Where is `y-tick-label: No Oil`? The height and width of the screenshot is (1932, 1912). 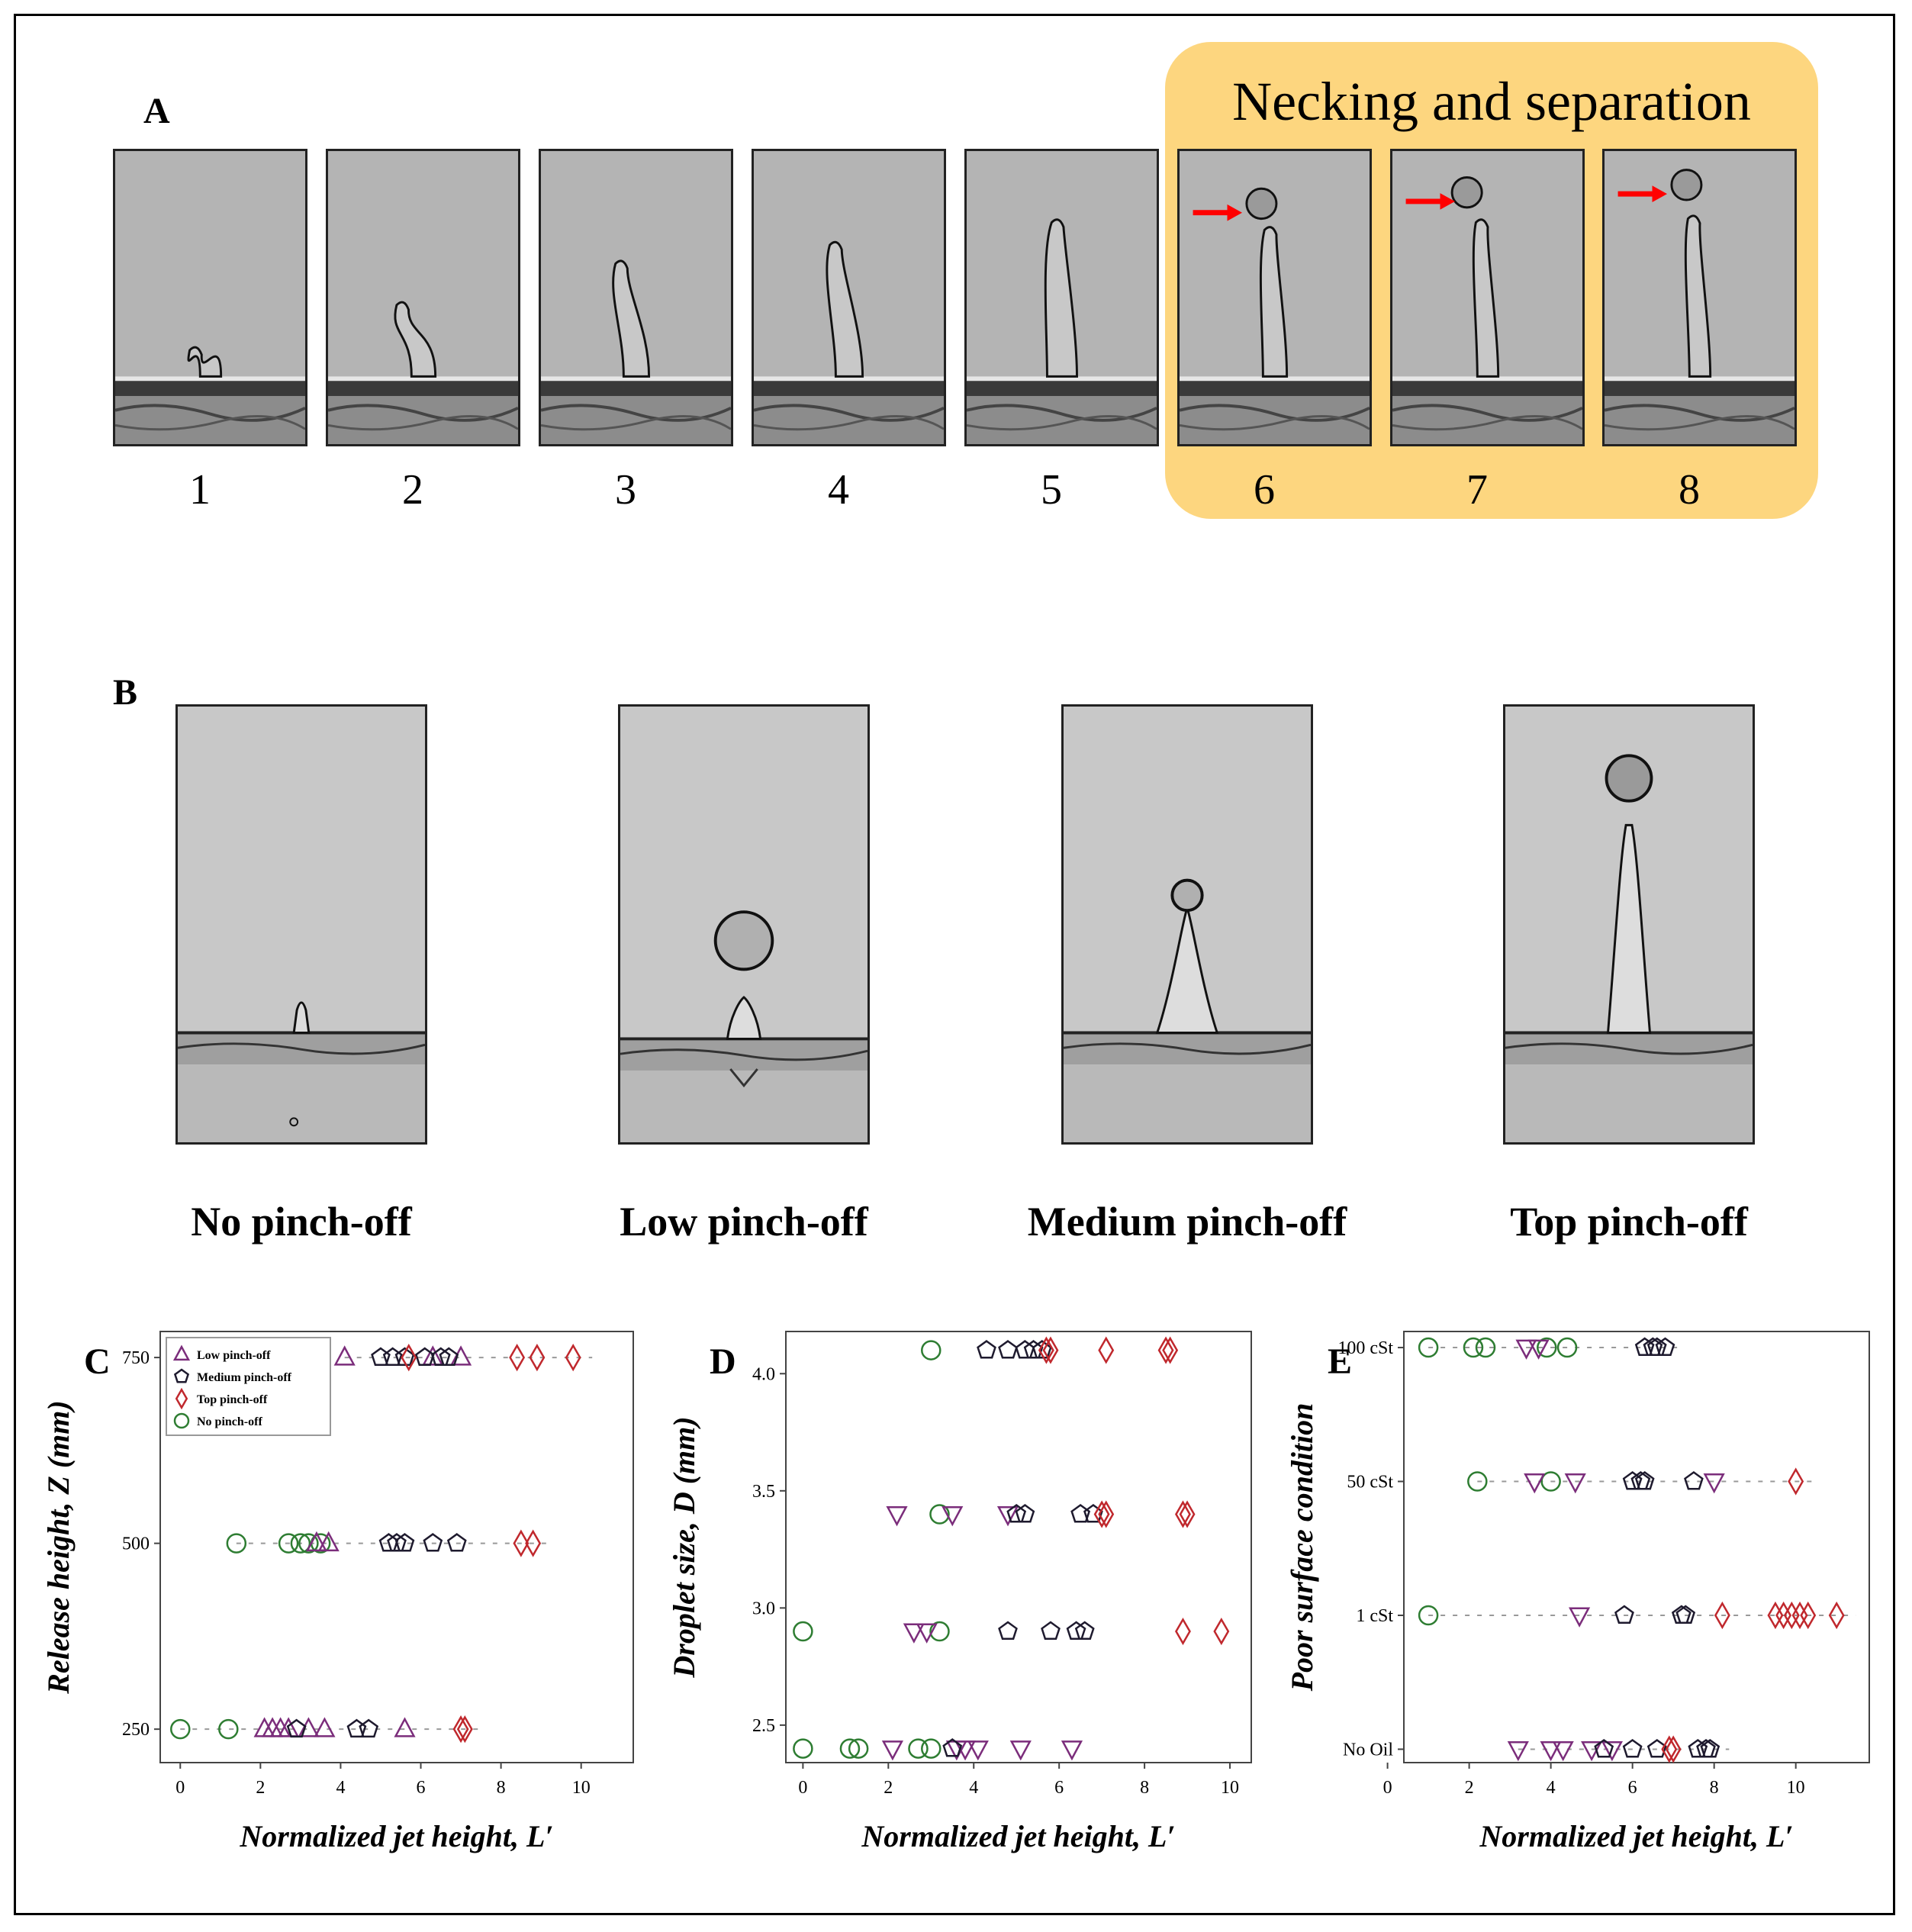 y-tick-label: No Oil is located at coordinates (1368, 1750).